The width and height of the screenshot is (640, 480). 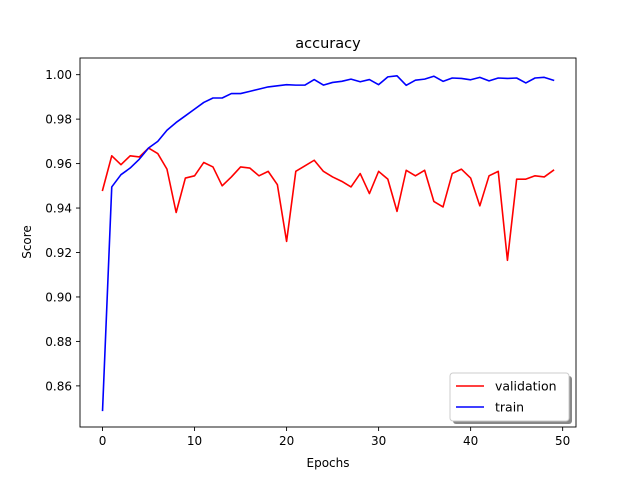 What do you see at coordinates (103, 441) in the screenshot?
I see `x-tick-label: 0` at bounding box center [103, 441].